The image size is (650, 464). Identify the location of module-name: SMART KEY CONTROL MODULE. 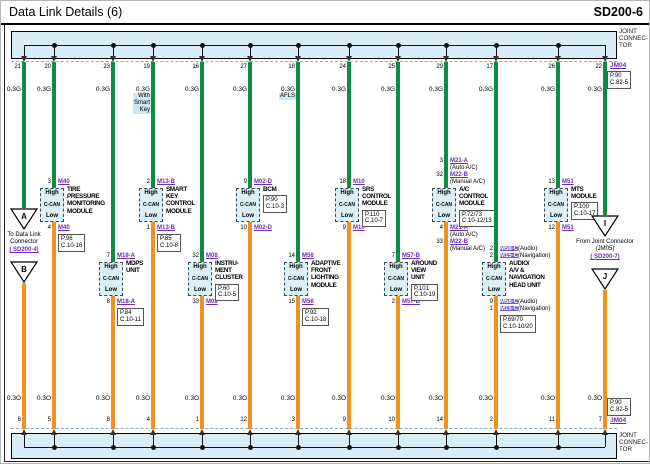
(181, 200).